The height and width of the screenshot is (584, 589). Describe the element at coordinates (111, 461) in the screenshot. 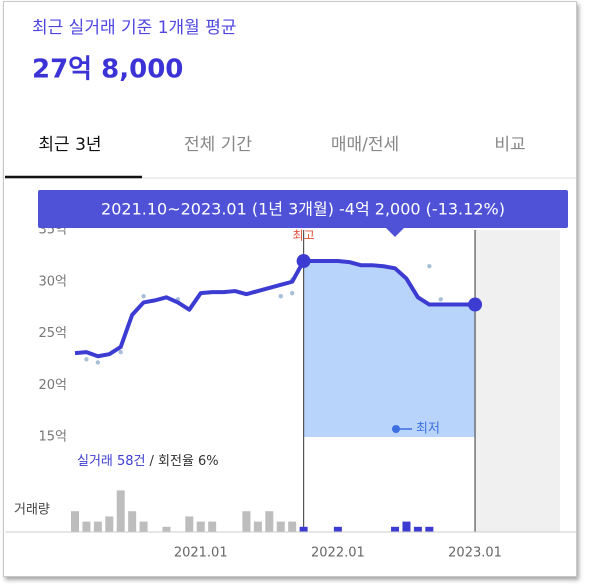

I see `trade-count: 실거래 58건` at that location.